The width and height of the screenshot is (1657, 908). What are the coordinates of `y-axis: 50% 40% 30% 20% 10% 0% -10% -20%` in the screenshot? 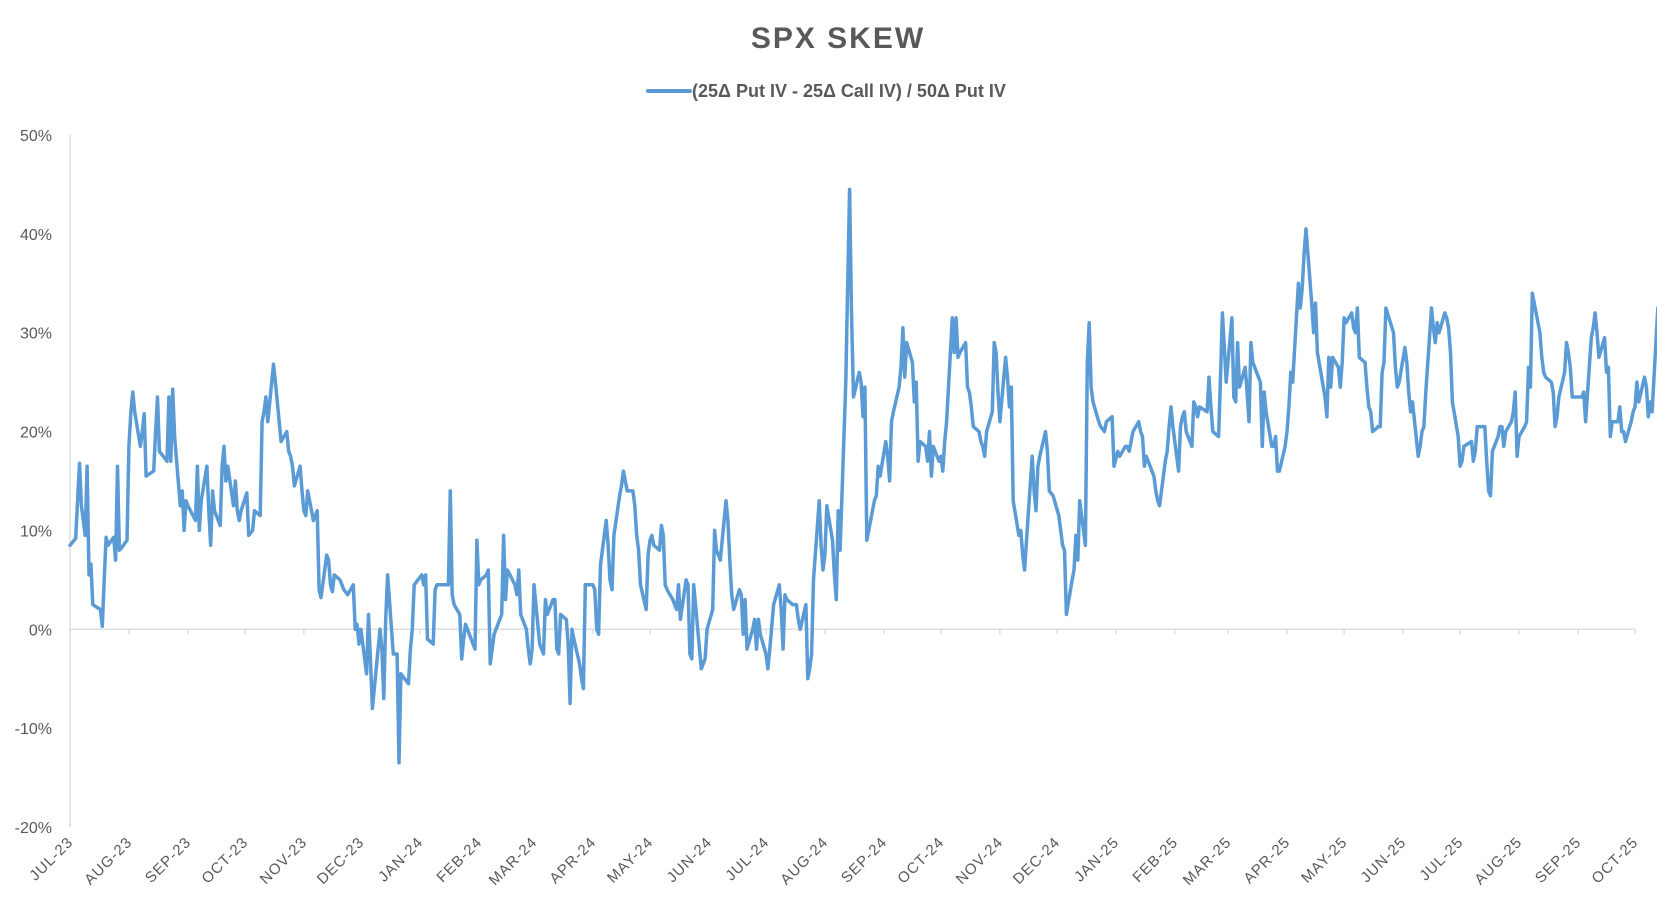 It's located at (43, 482).